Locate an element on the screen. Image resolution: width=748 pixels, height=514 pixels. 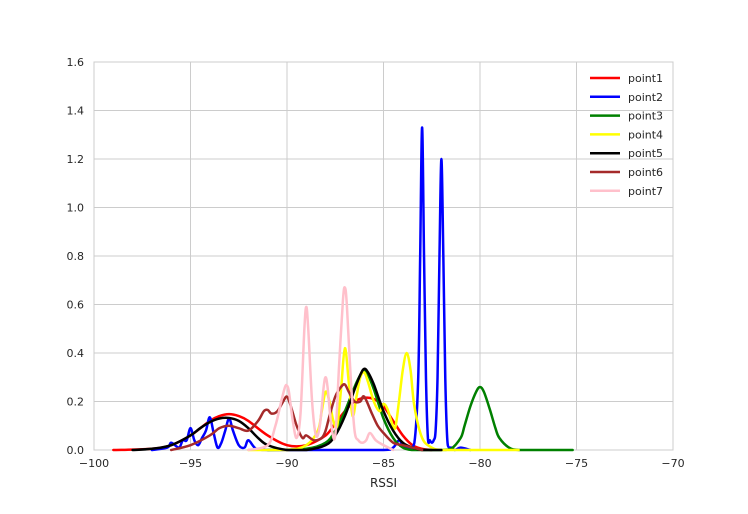
series-line-point5 is located at coordinates (287, 409).